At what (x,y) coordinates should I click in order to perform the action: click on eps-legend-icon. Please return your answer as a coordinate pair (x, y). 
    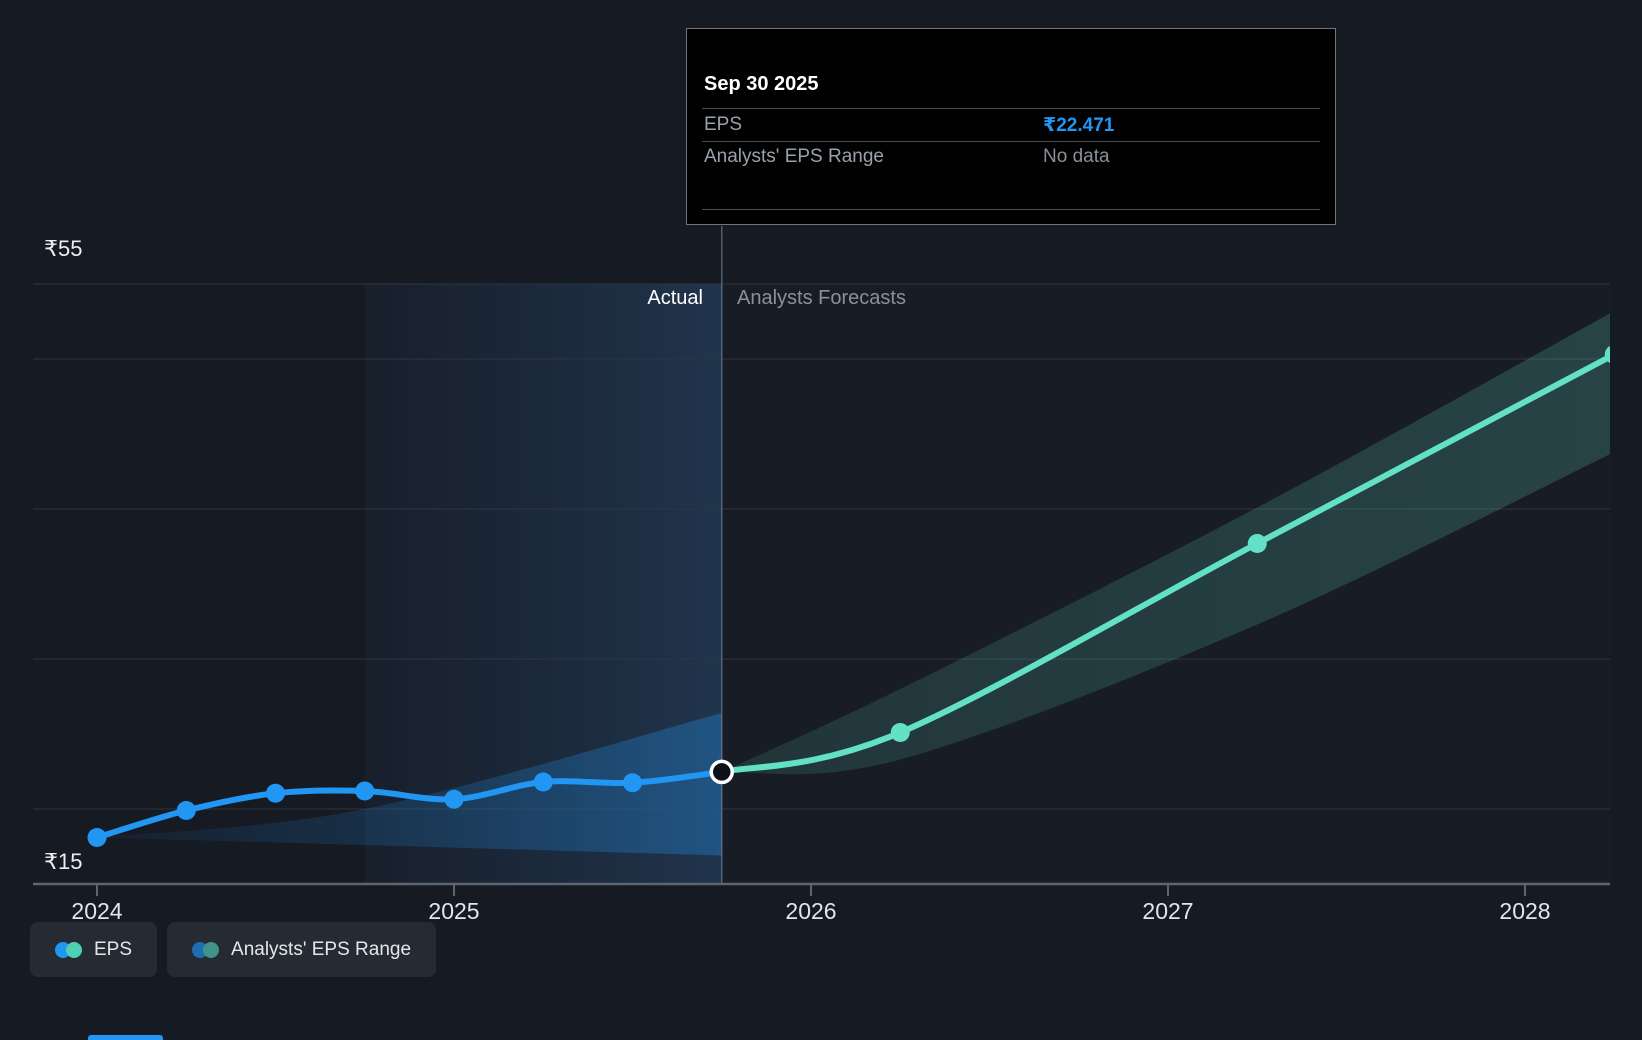
    Looking at the image, I should click on (68, 949).